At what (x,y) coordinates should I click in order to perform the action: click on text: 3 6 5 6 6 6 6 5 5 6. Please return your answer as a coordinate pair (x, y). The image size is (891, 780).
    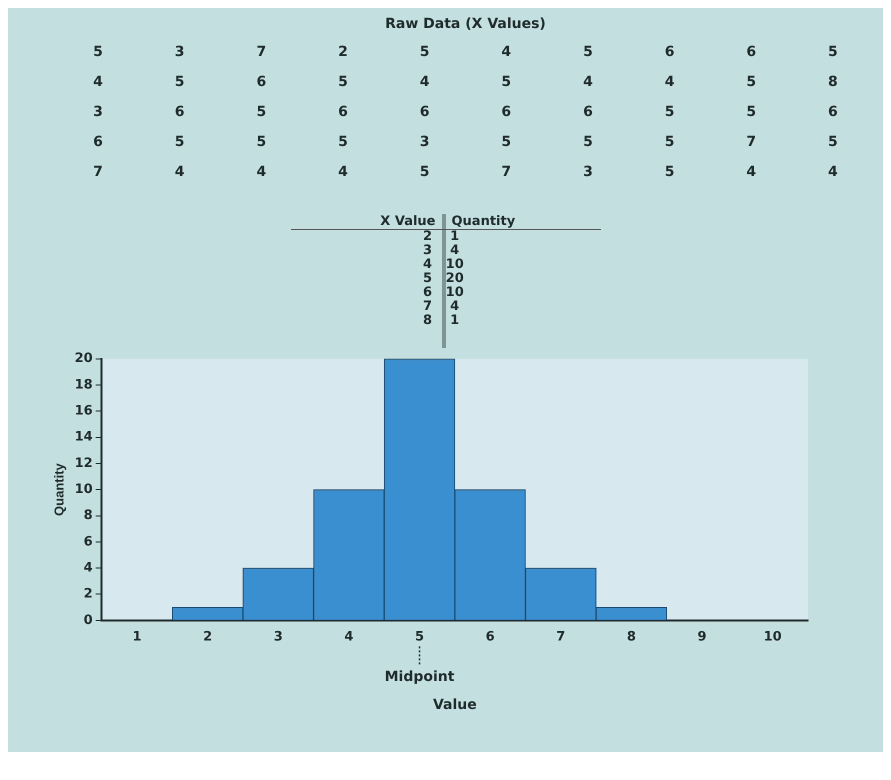
    Looking at the image, I should click on (465, 112).